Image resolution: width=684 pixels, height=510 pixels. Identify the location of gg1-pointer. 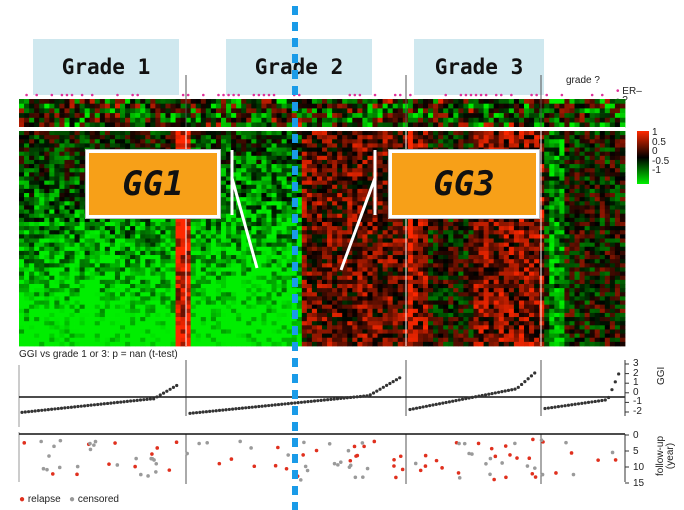
(244, 223).